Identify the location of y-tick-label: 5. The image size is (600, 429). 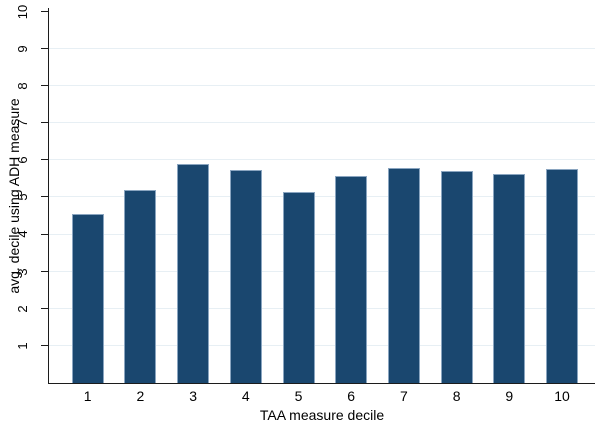
(22, 197).